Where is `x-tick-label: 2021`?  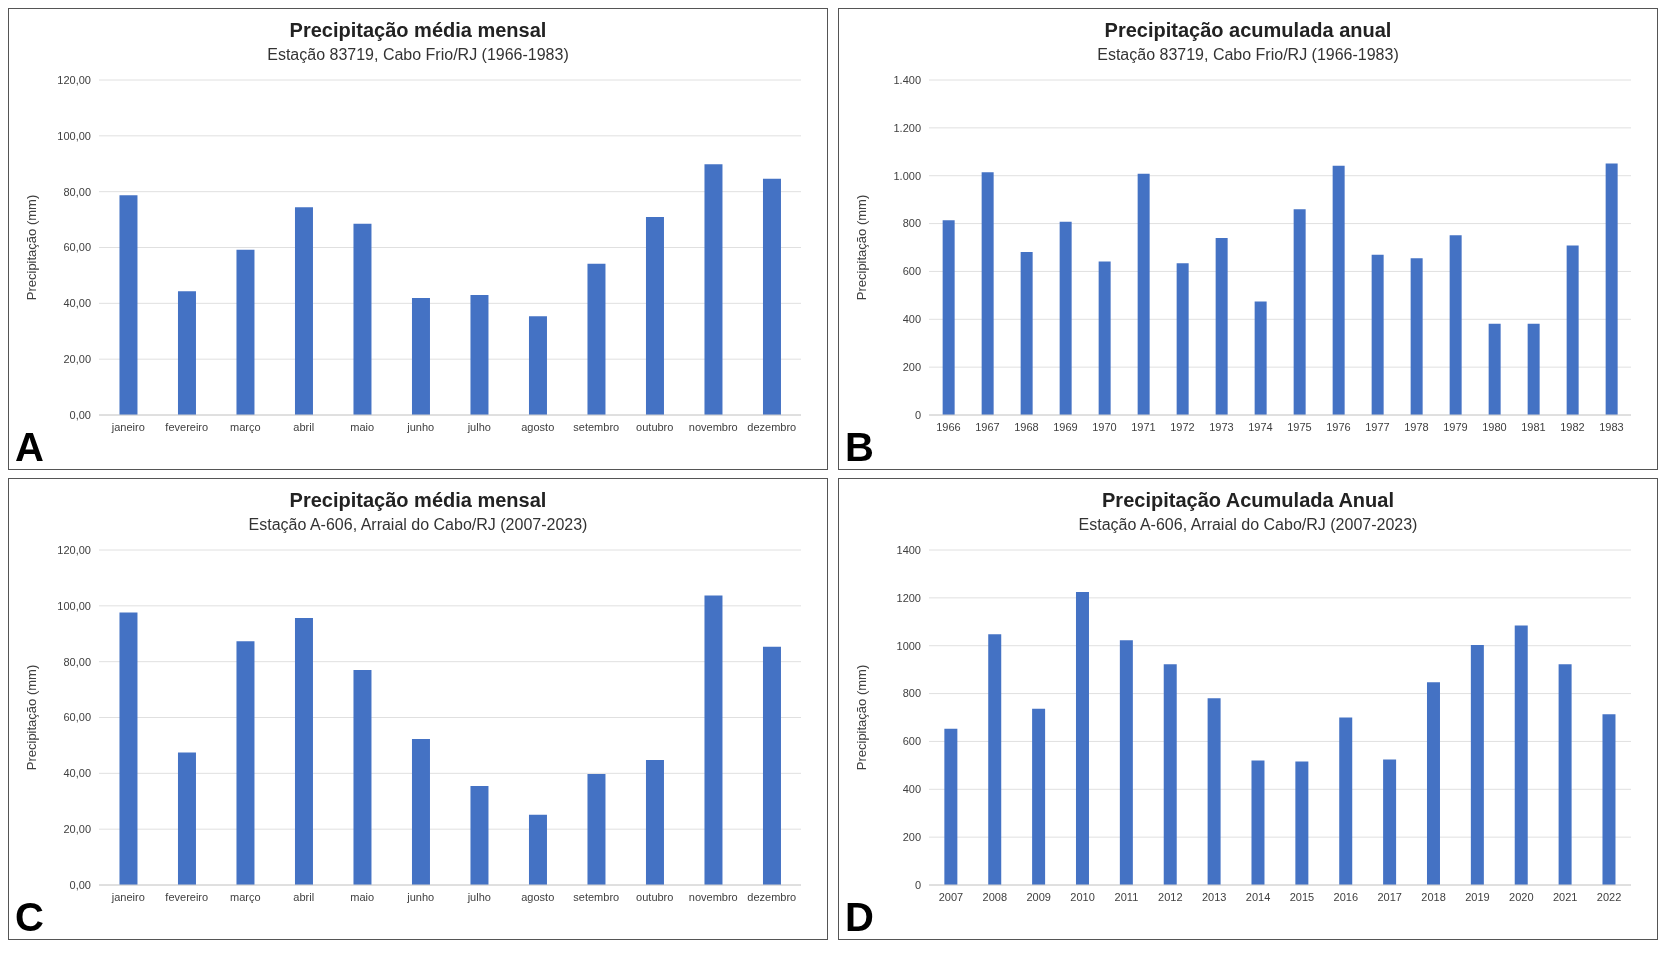
x-tick-label: 2021 is located at coordinates (1565, 896).